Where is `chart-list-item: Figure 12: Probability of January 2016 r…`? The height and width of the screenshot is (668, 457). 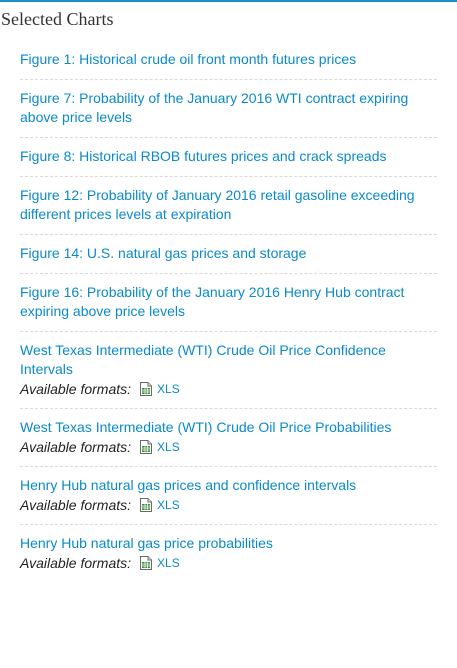 chart-list-item: Figure 12: Probability of January 2016 r… is located at coordinates (228, 206).